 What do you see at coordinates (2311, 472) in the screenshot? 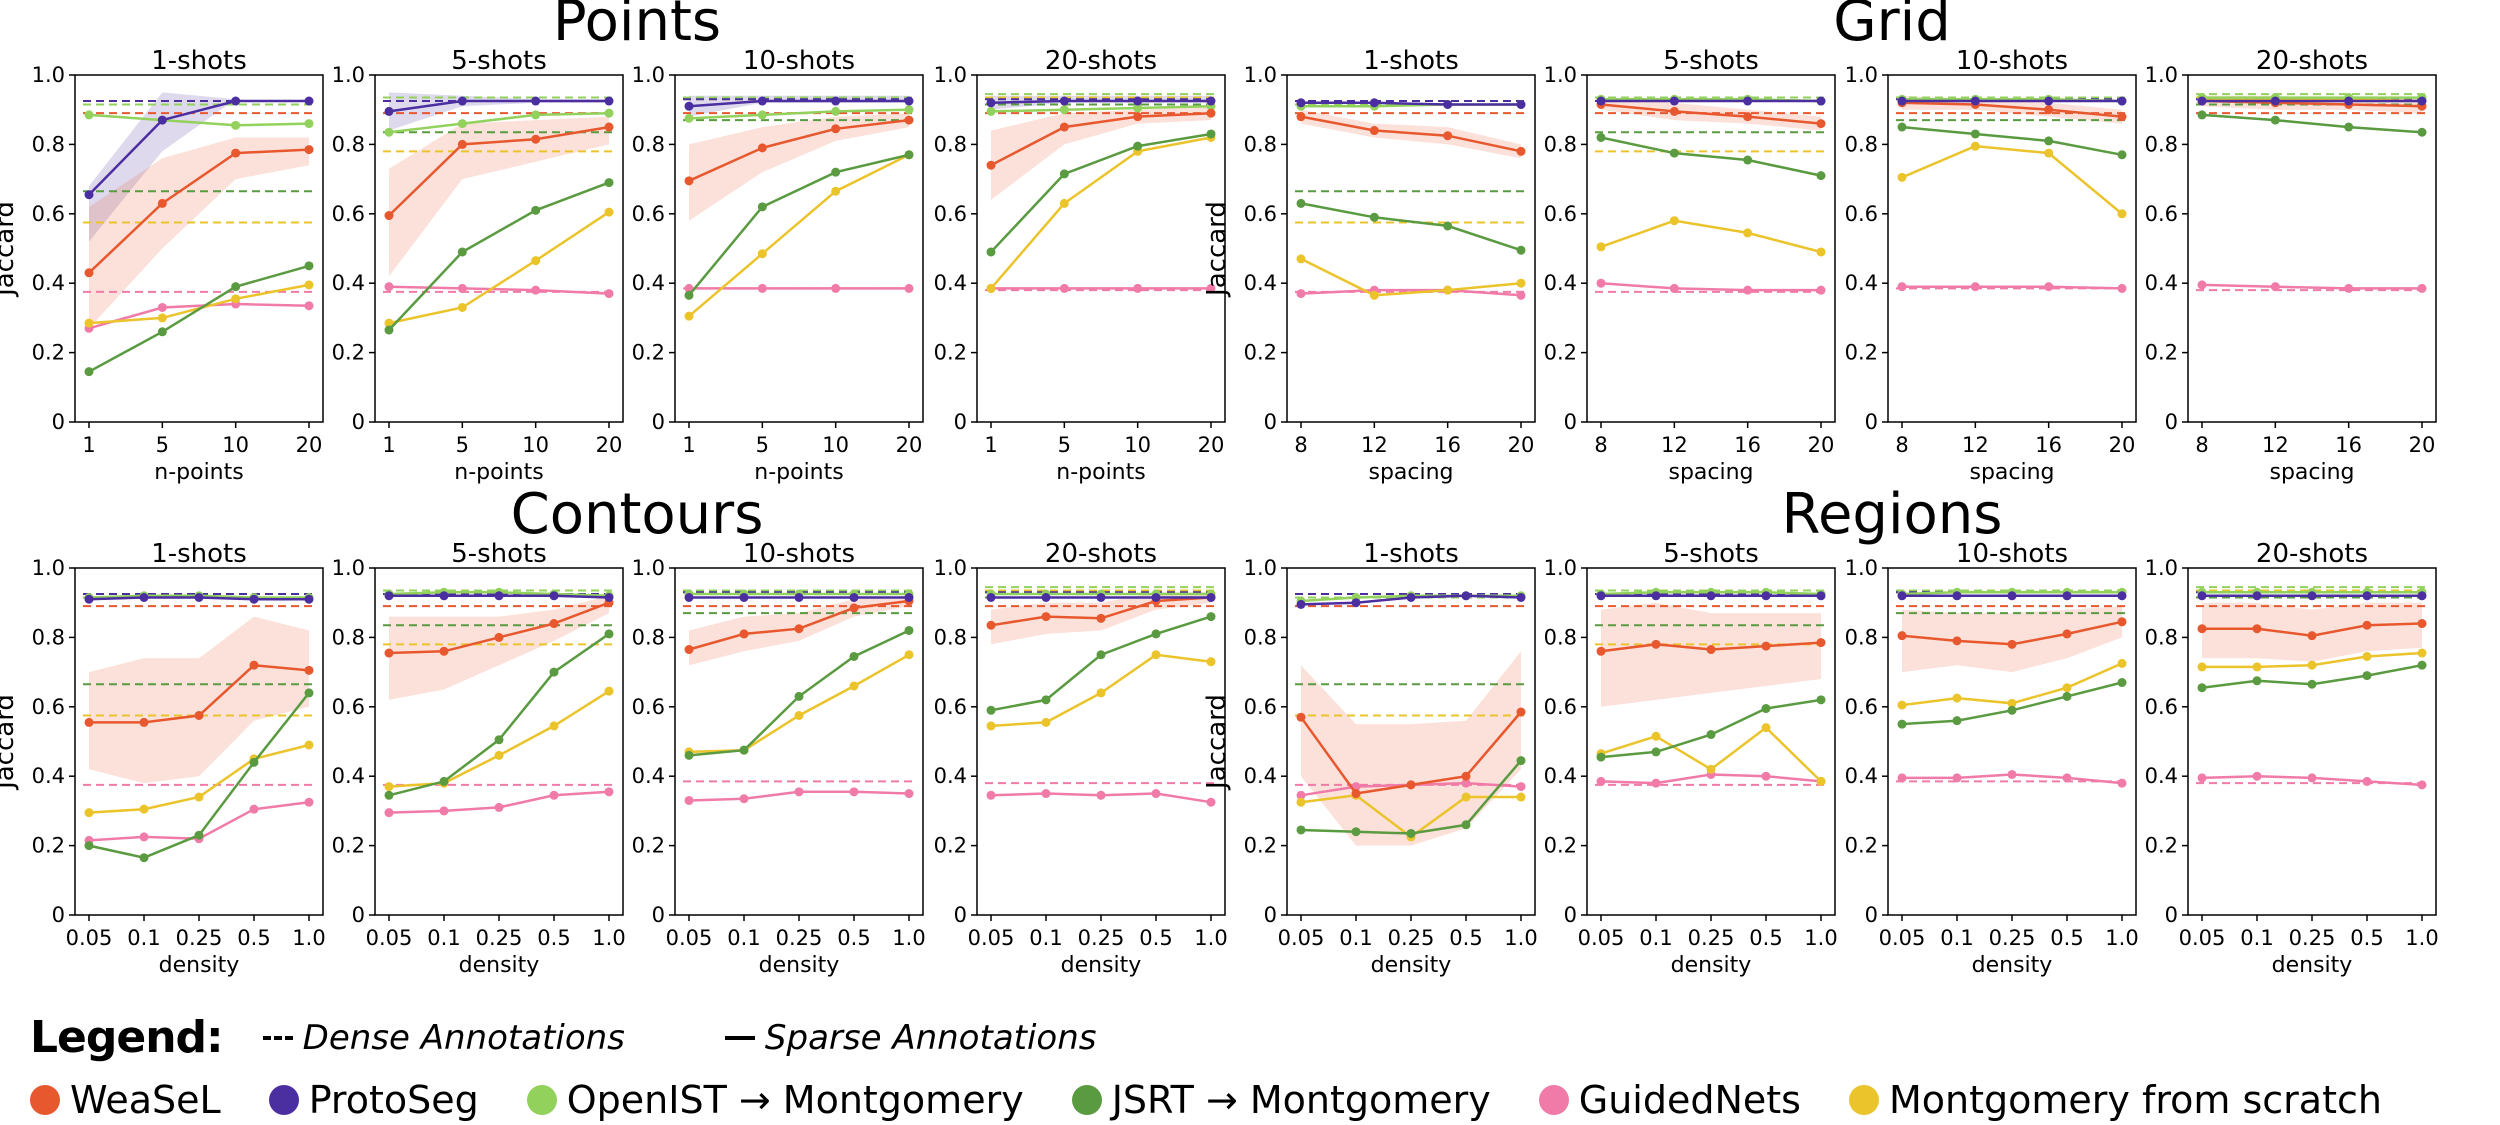
I see `x-axis-label: spacing` at bounding box center [2311, 472].